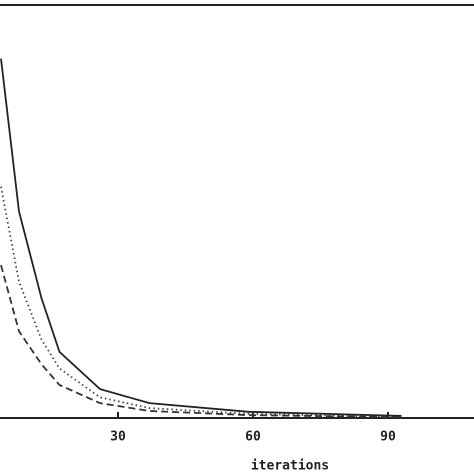  I want to click on x-tick-label: 90, so click(388, 437).